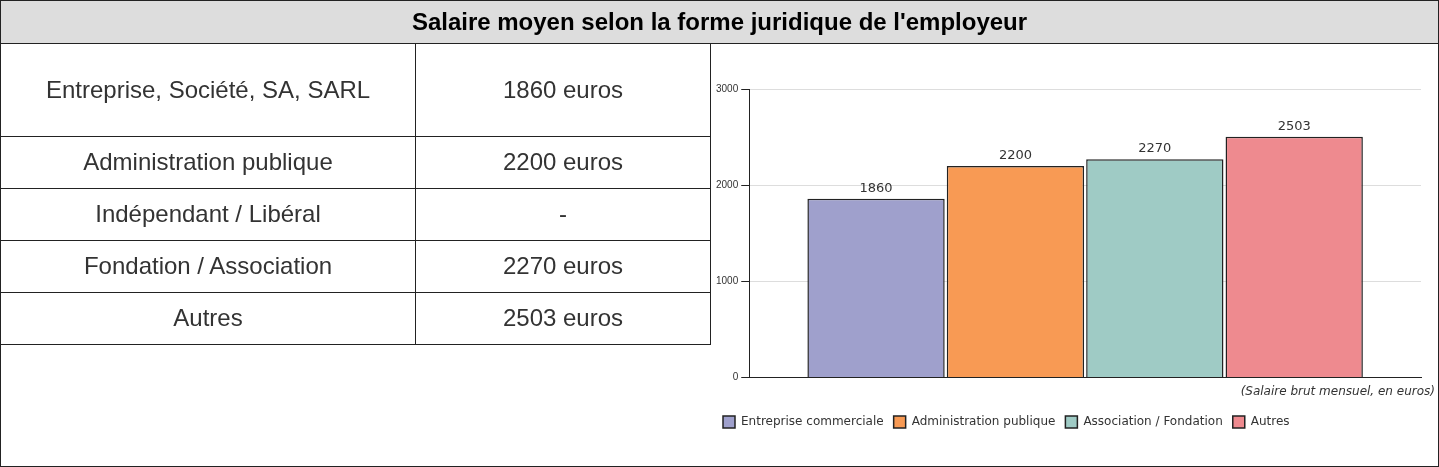 The width and height of the screenshot is (1439, 467). I want to click on text: 1860 euros, so click(563, 90).